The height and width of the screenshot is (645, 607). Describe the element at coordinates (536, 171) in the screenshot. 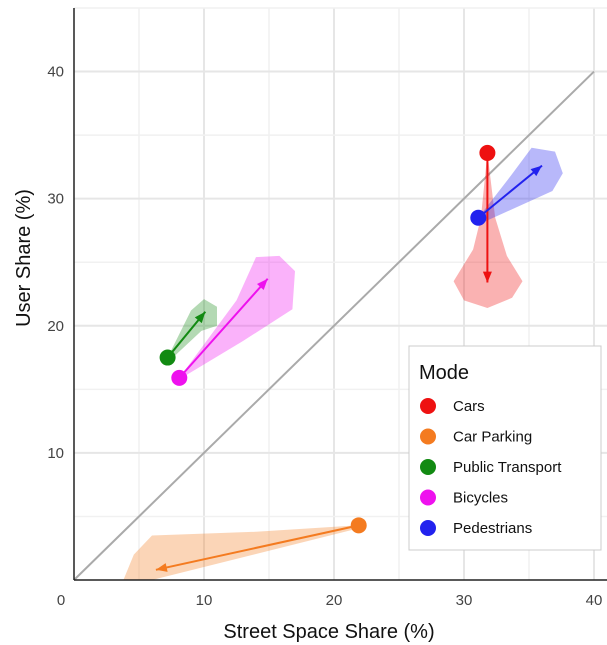

I see `arrow-head-pedestrians` at that location.